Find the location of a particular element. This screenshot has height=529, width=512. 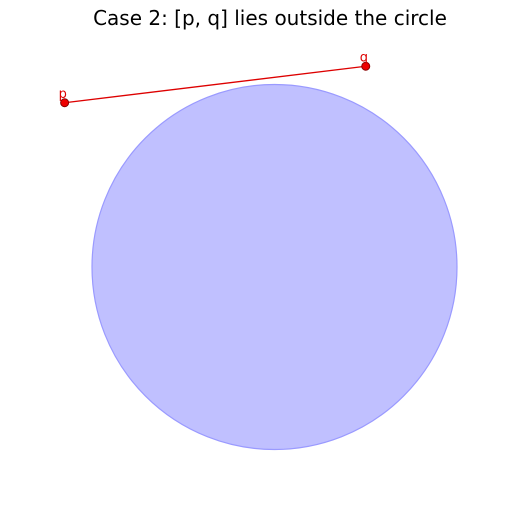

figure-title: Case 2: [p, q] lies outside the circle is located at coordinates (270, 18).